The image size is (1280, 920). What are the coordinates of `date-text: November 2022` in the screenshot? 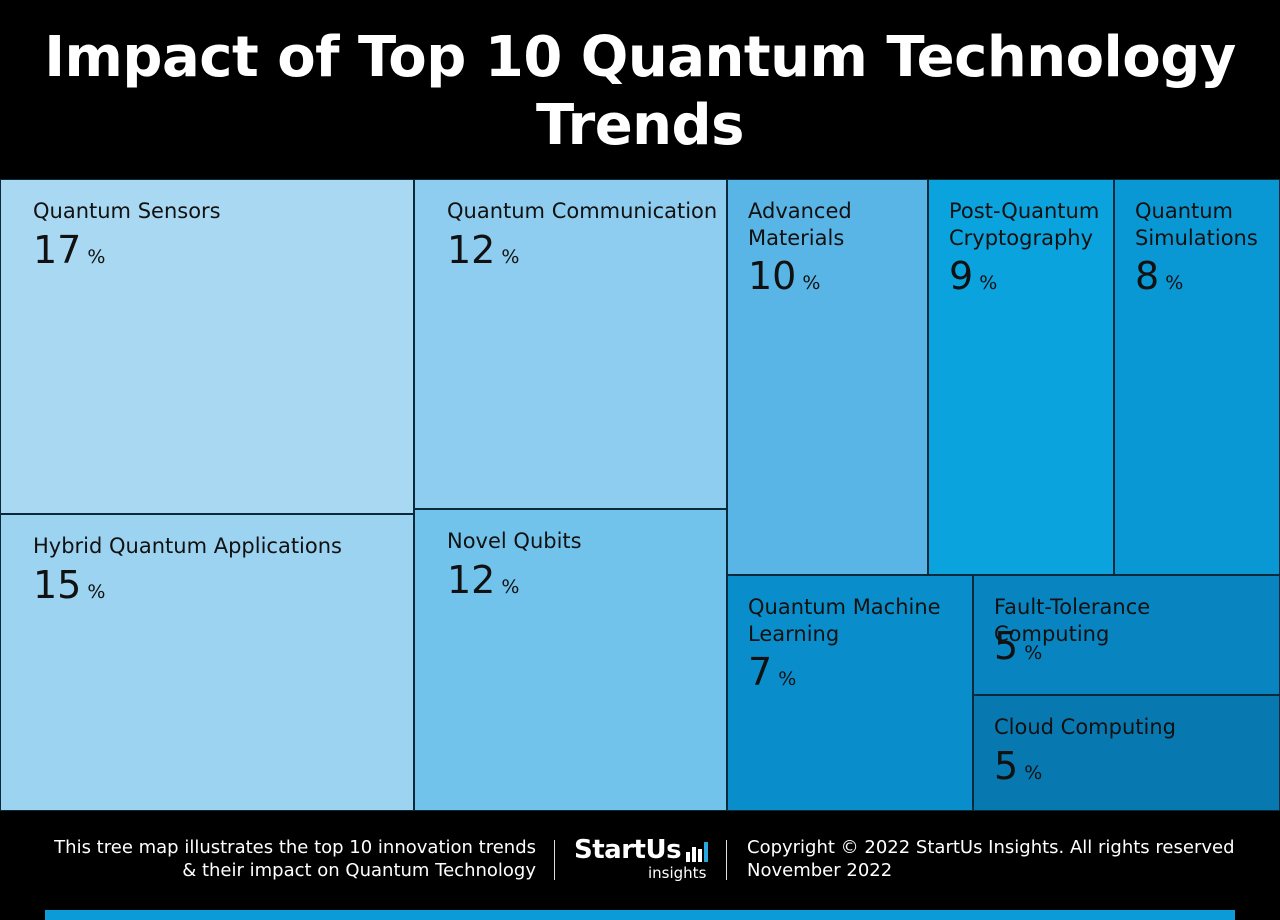 It's located at (820, 870).